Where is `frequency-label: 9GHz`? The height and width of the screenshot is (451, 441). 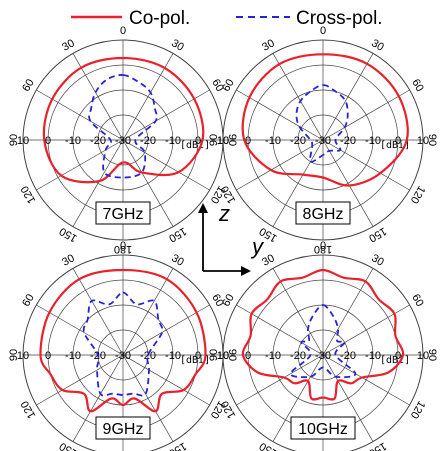 frequency-label: 9GHz is located at coordinates (123, 429).